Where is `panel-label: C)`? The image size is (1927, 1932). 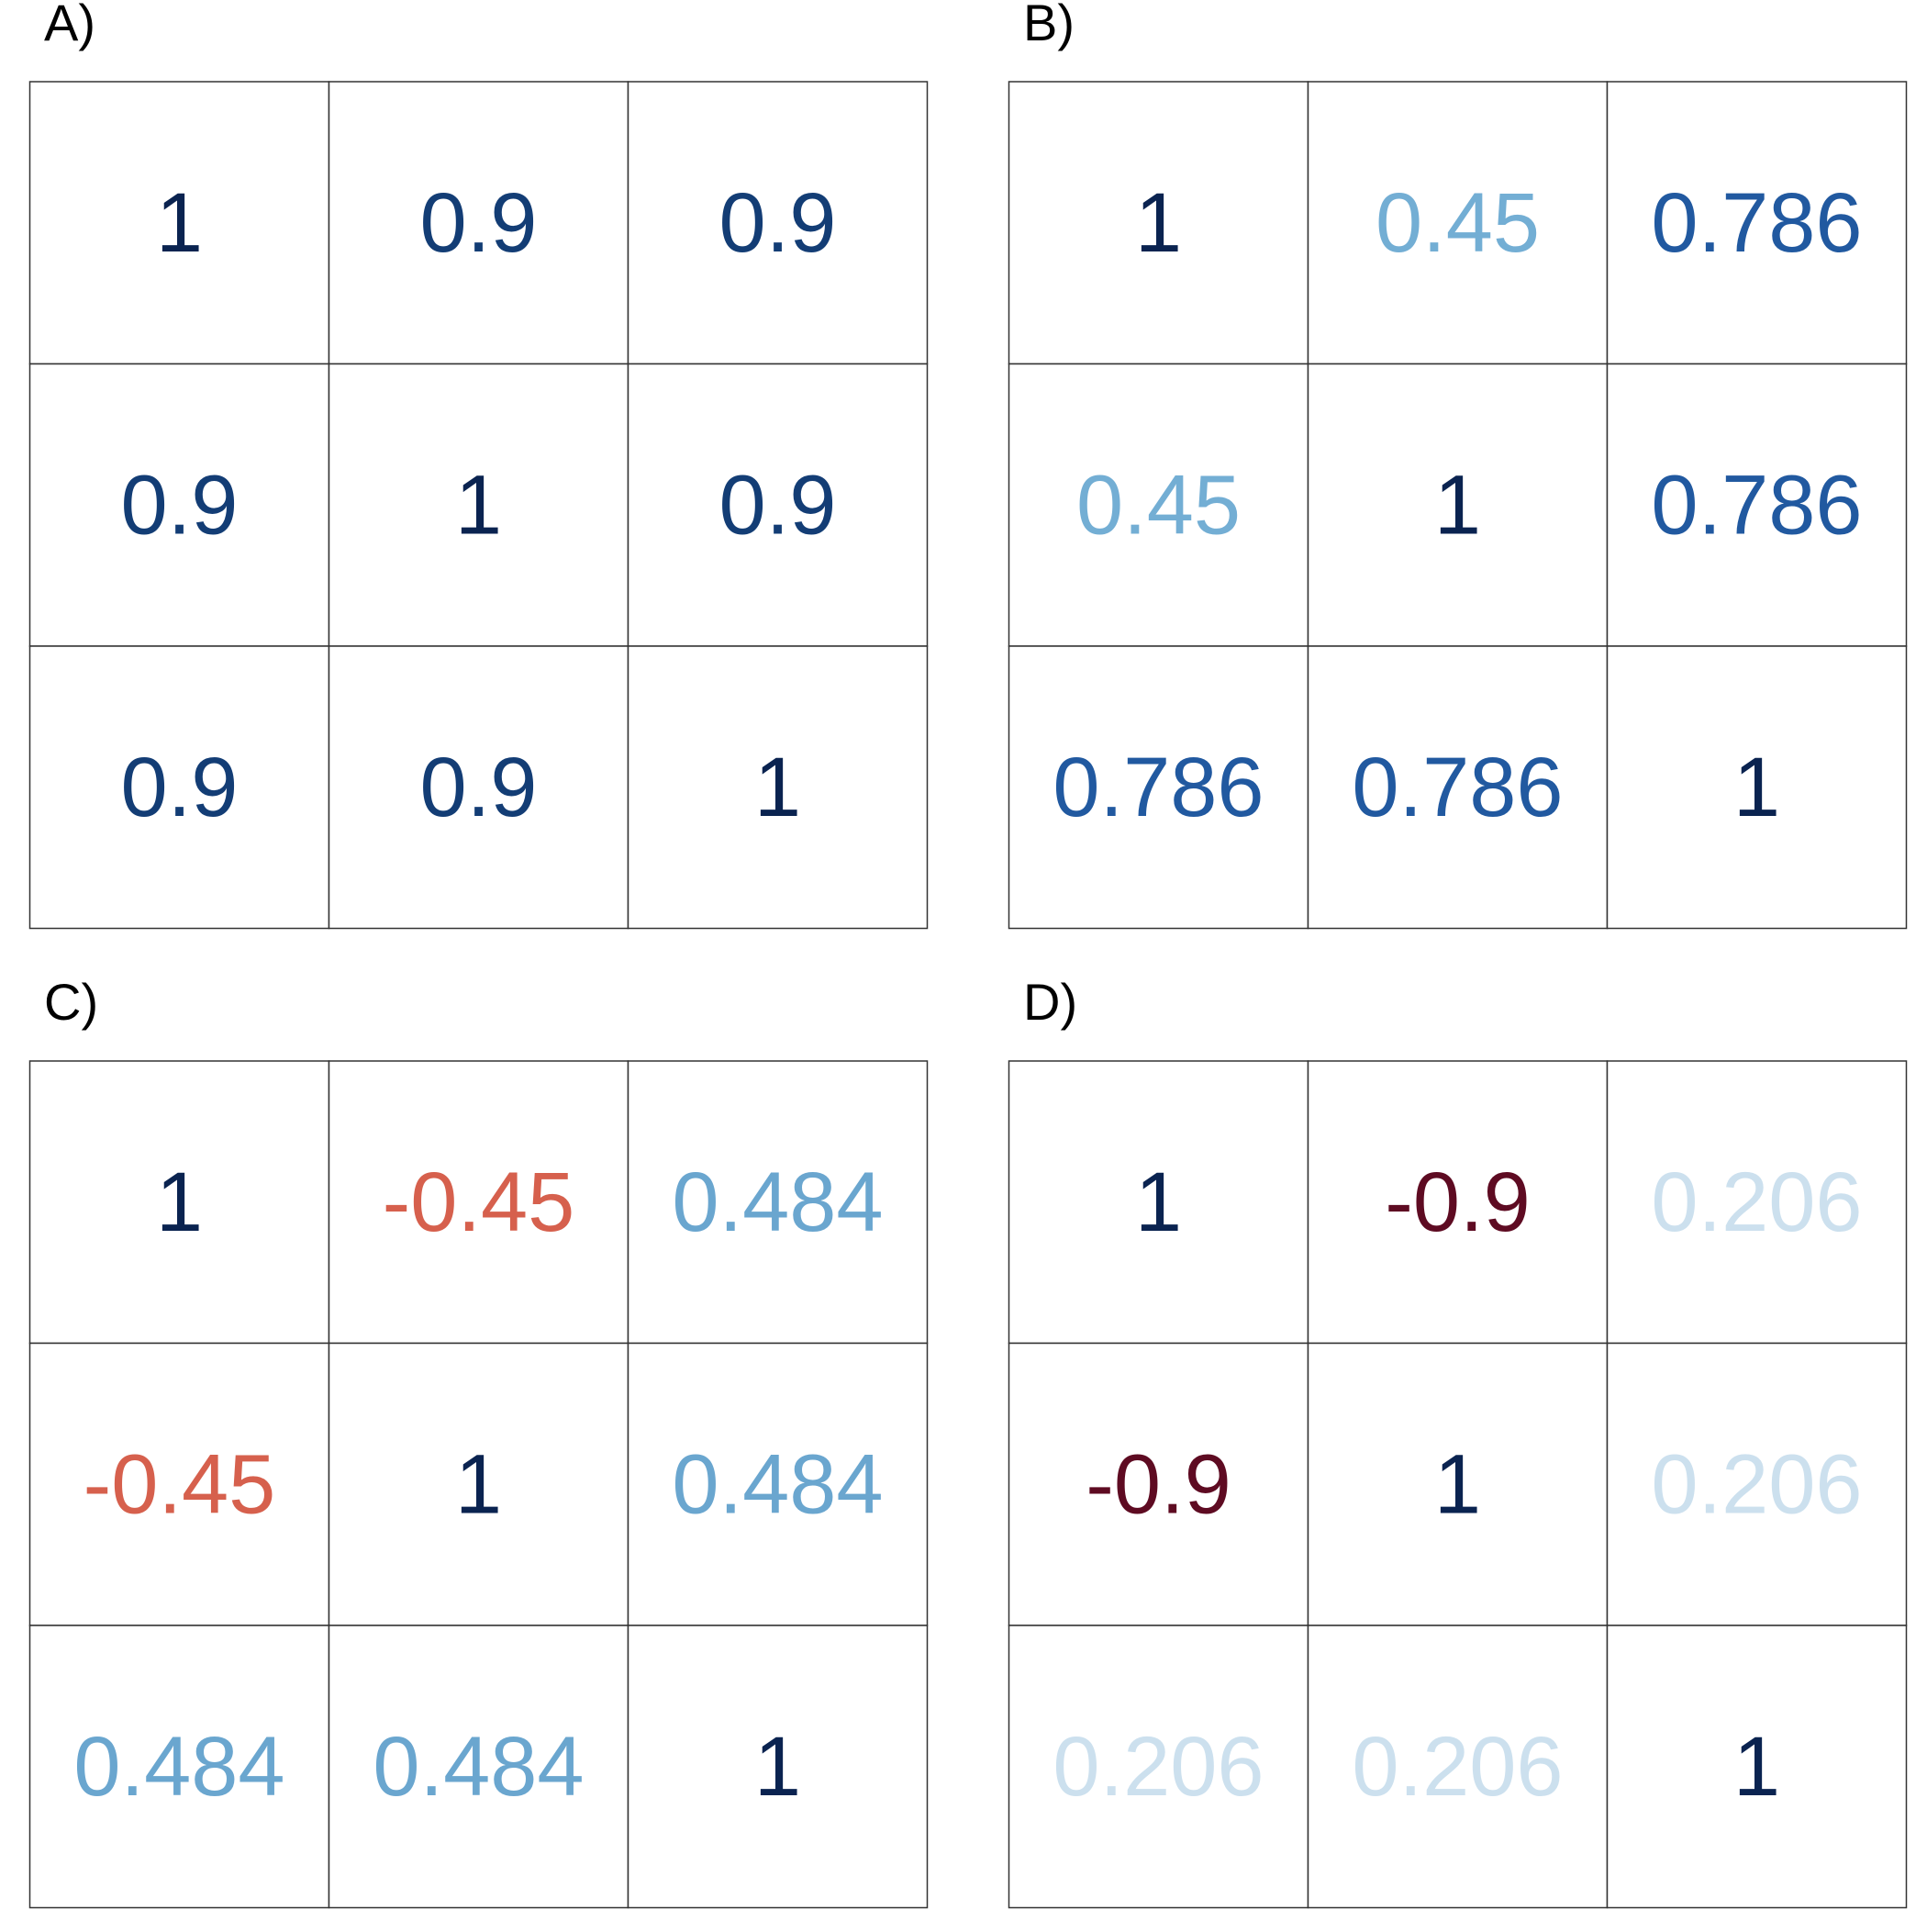
panel-label: C) is located at coordinates (71, 1002).